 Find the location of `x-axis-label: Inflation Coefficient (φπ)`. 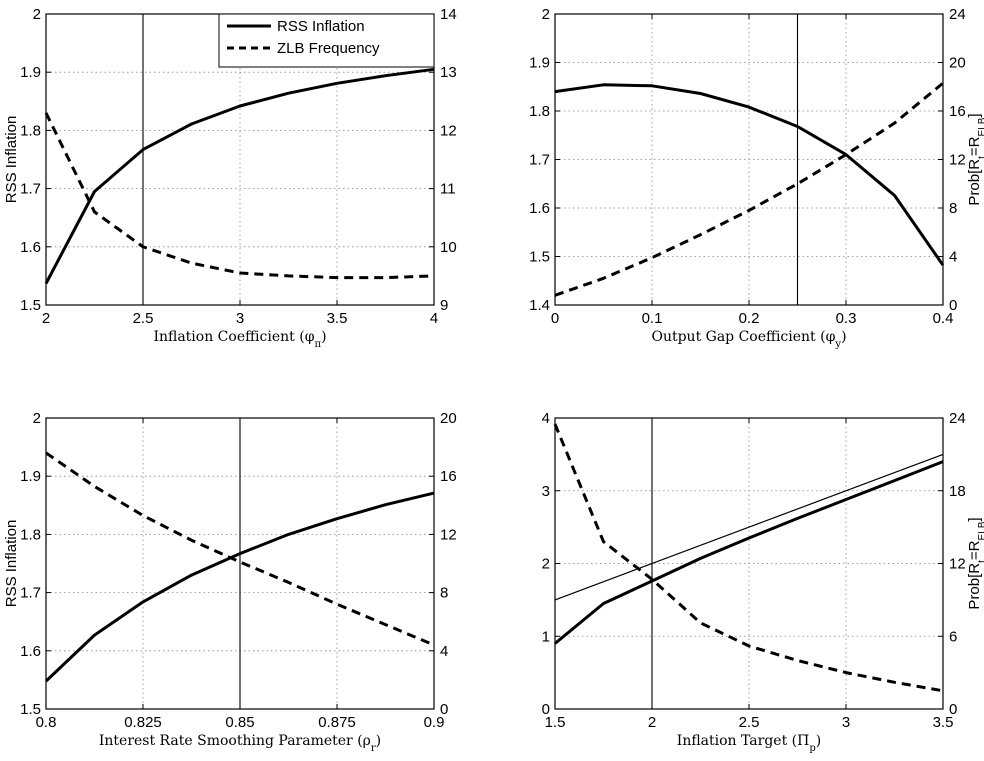

x-axis-label: Inflation Coefficient (φπ) is located at coordinates (239, 339).